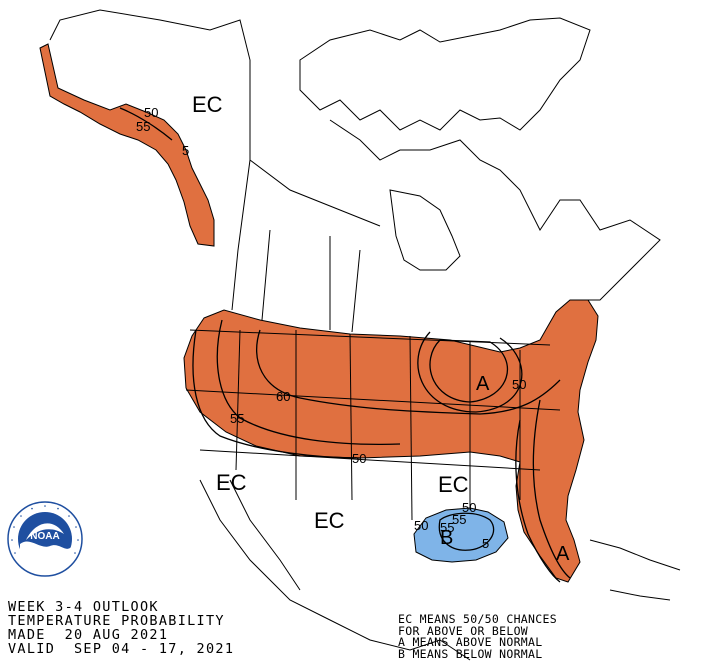  Describe the element at coordinates (470, 653) in the screenshot. I see `legend-note: B MEANS BELOW NORMAL` at that location.